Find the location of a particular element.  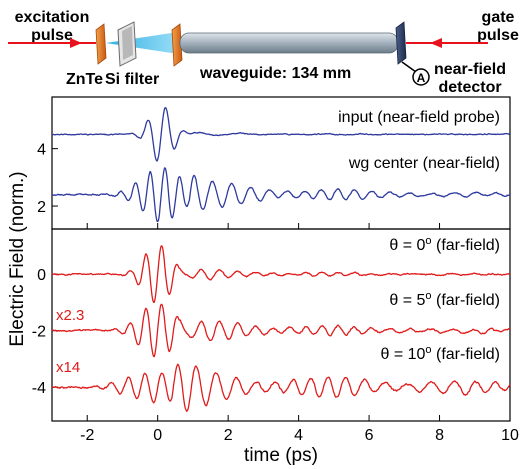

x-tick-label: 8 is located at coordinates (439, 435).